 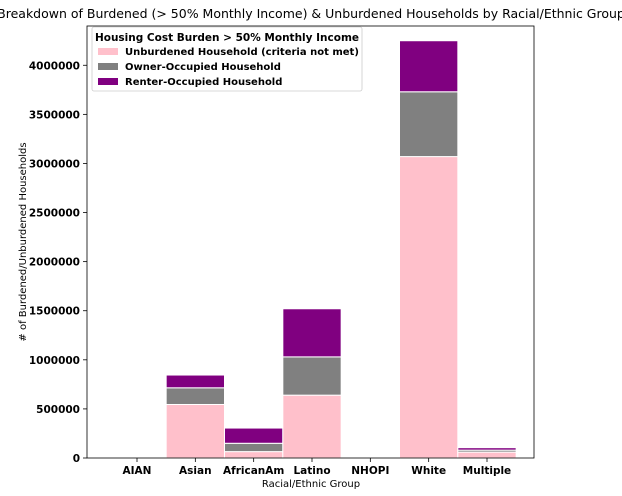 What do you see at coordinates (242, 52) in the screenshot?
I see `legend-label-1: Unburdened Household (criteria not met)` at bounding box center [242, 52].